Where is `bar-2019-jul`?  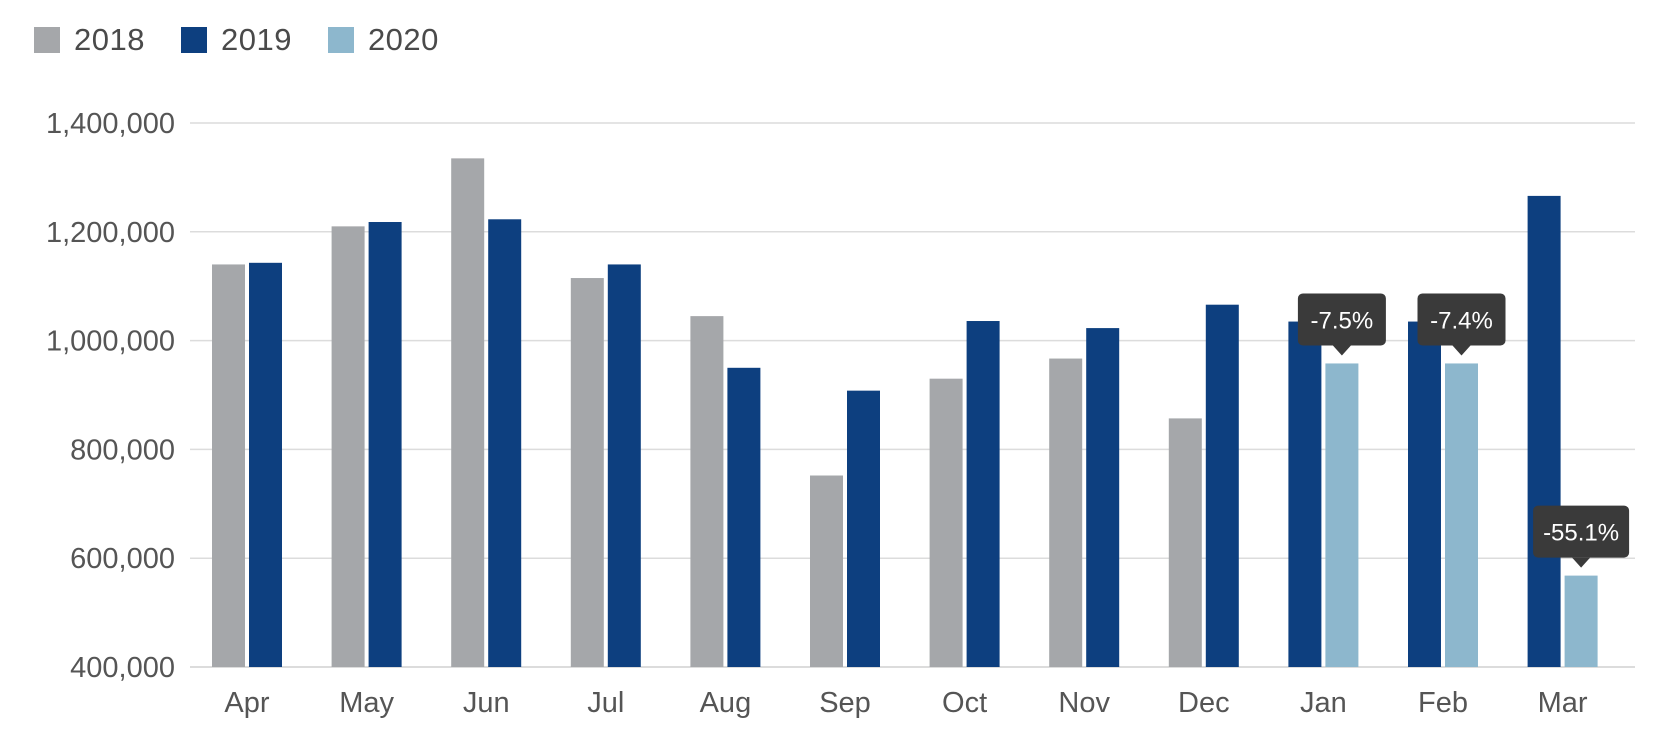 bar-2019-jul is located at coordinates (624, 465).